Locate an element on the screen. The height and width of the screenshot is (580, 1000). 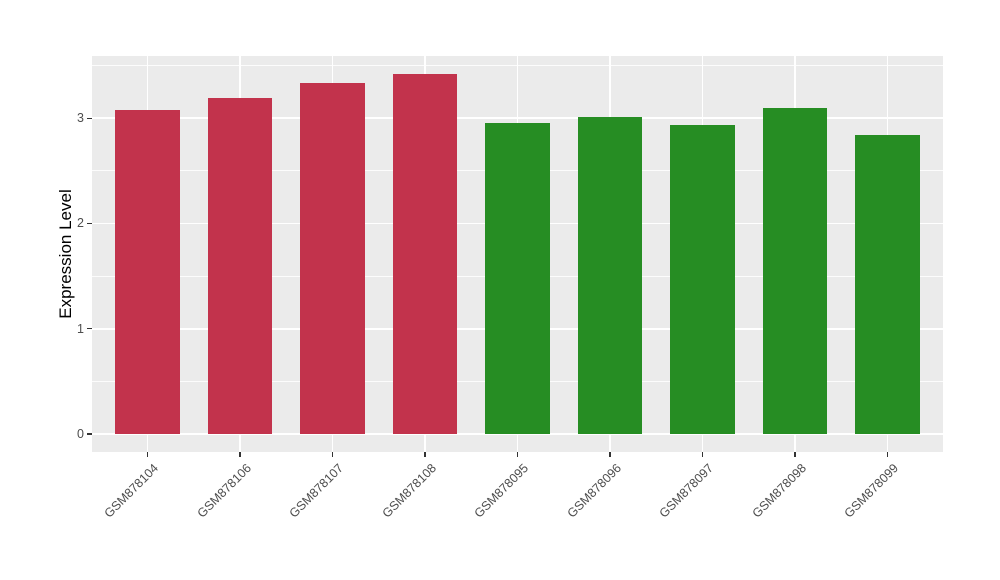
y-tick-label: 2 is located at coordinates (80, 223).